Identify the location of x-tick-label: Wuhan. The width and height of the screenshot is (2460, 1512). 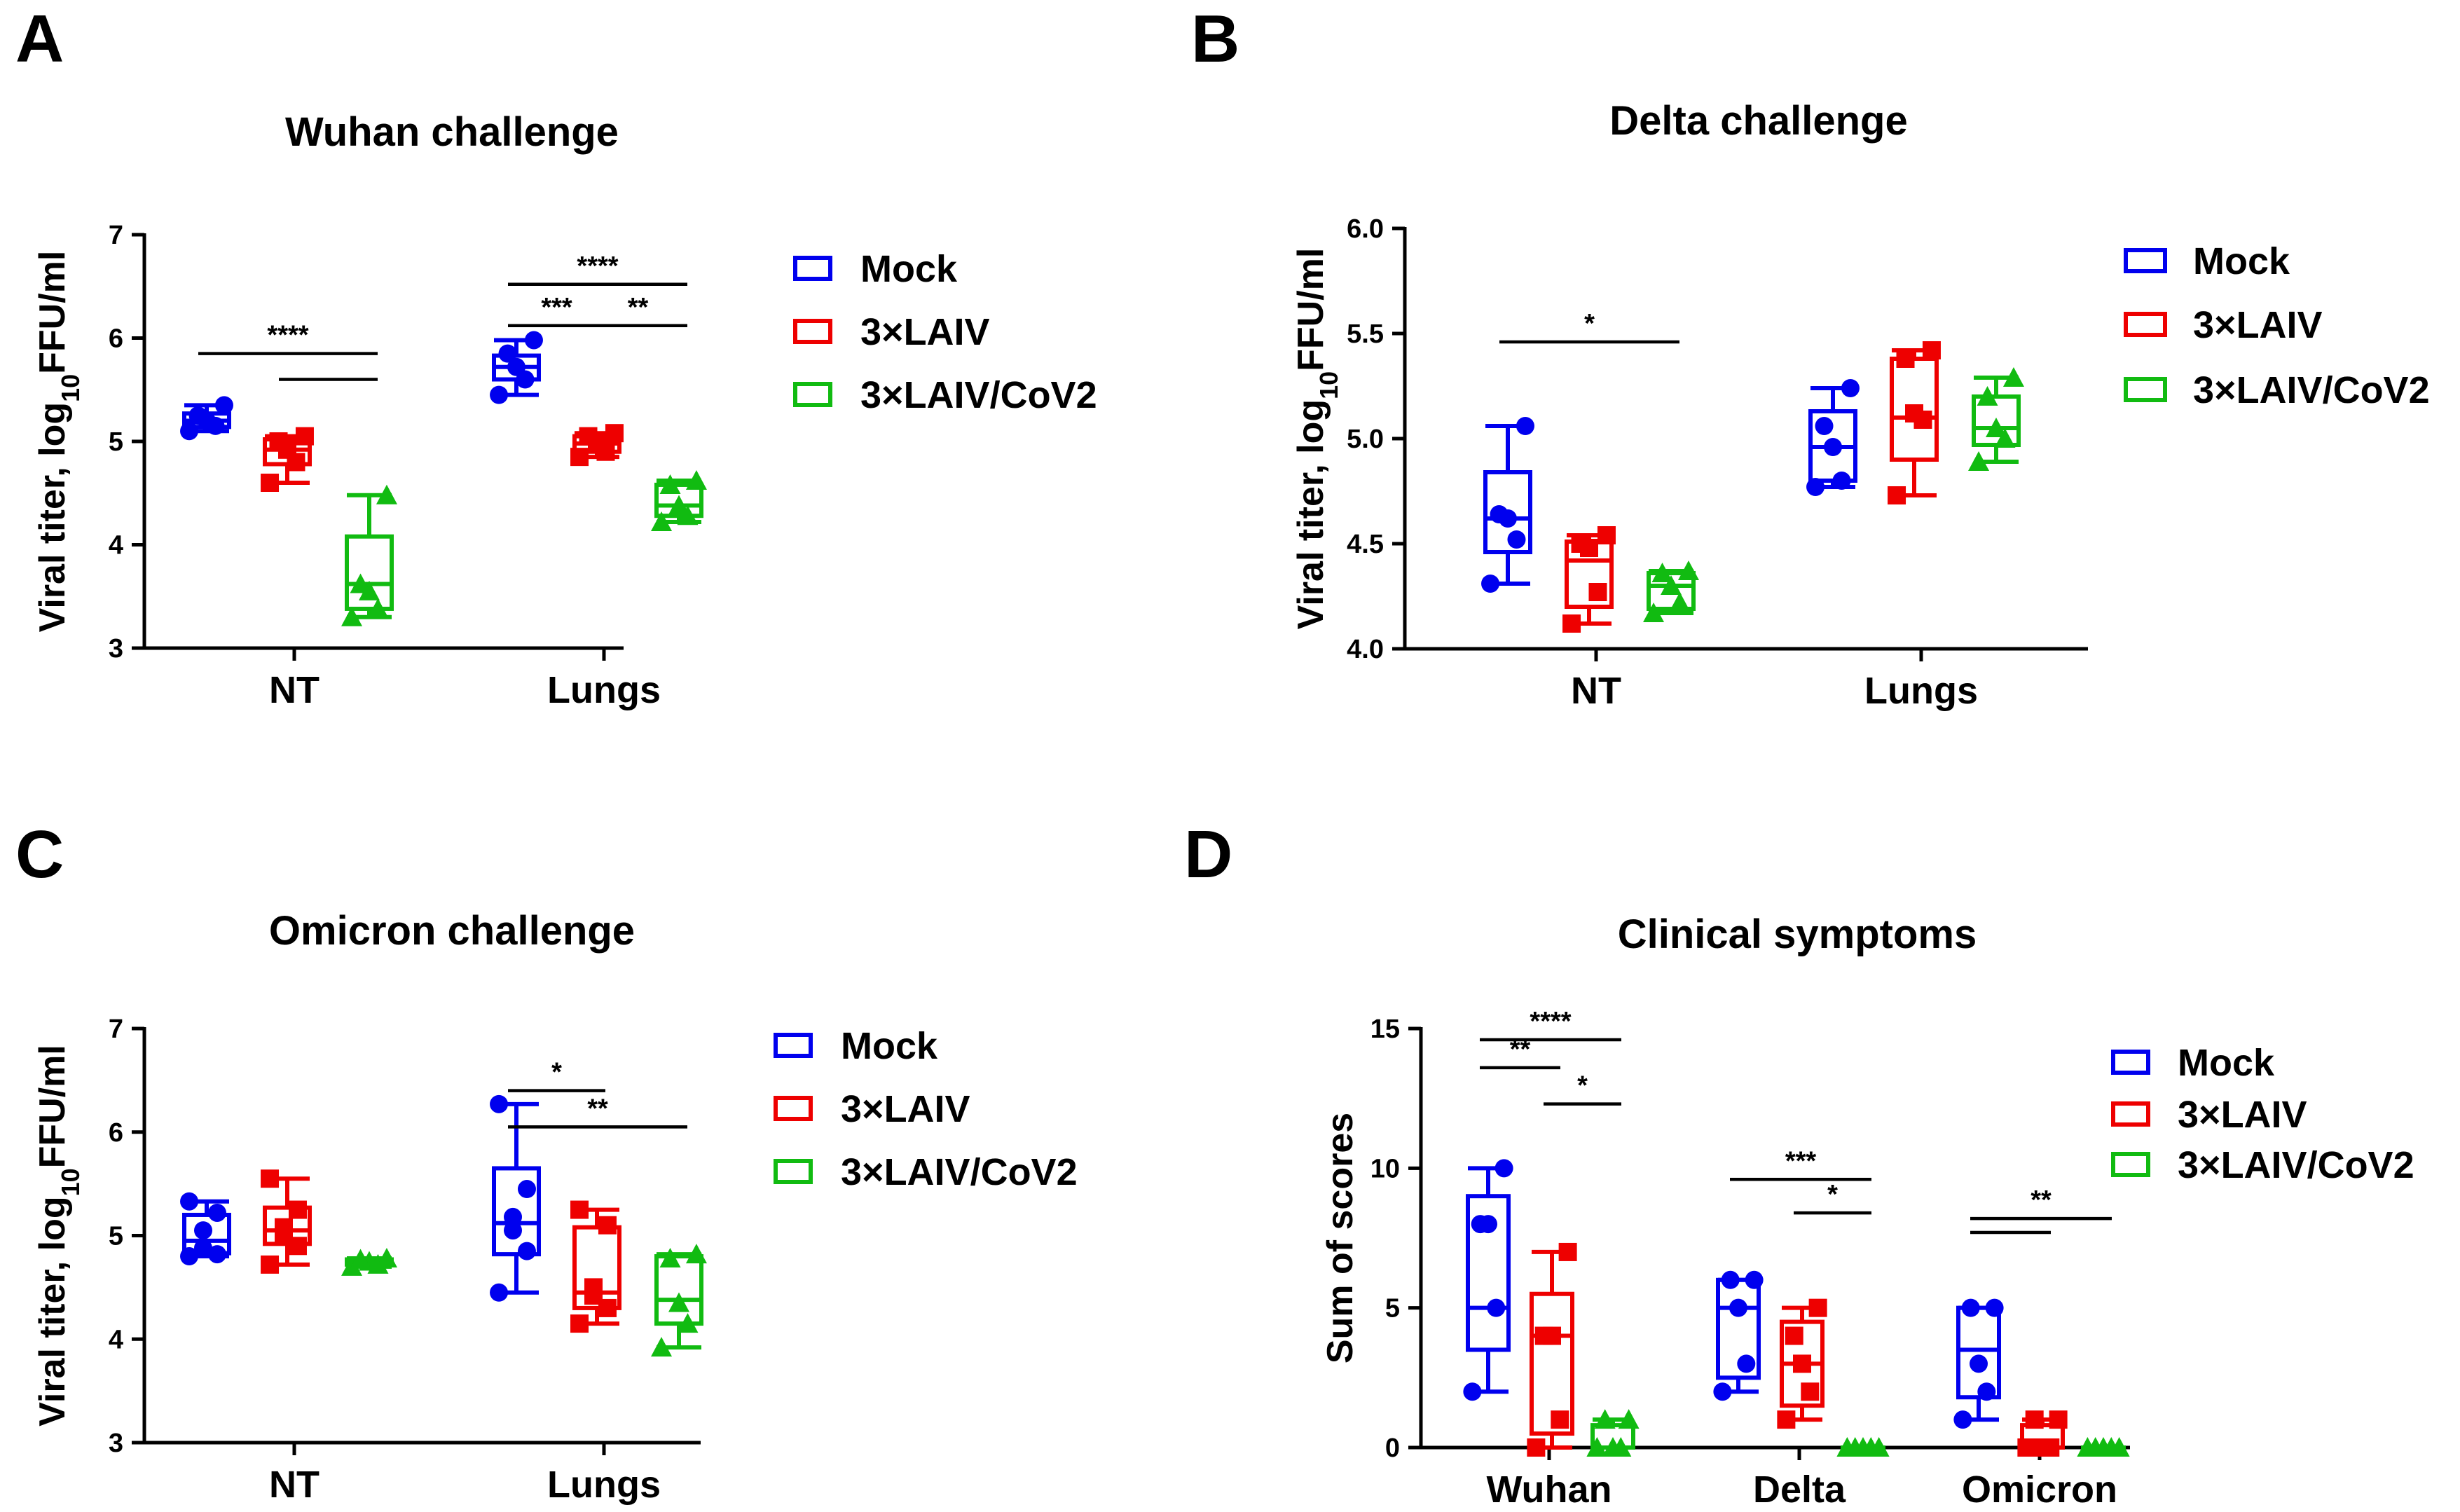
(1549, 1490).